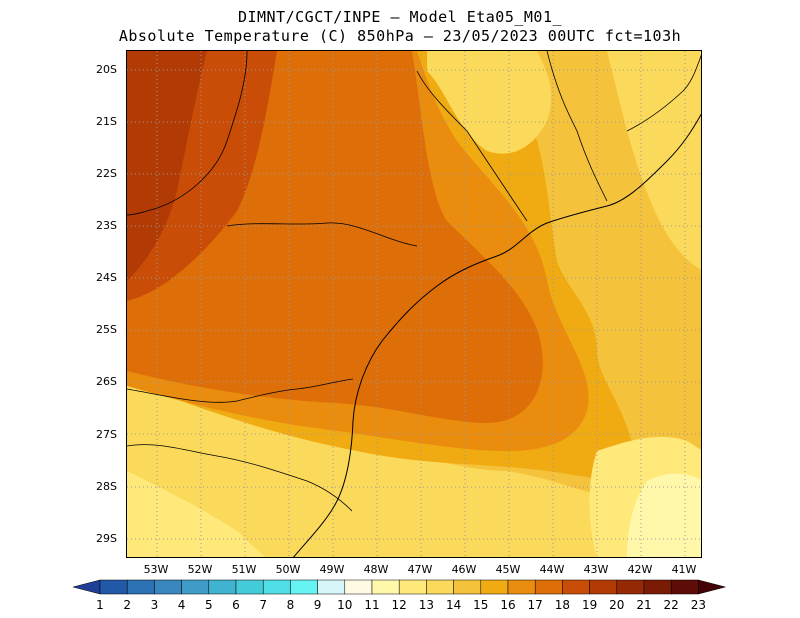 The width and height of the screenshot is (800, 618). What do you see at coordinates (106, 173) in the screenshot?
I see `lat-label: 22S` at bounding box center [106, 173].